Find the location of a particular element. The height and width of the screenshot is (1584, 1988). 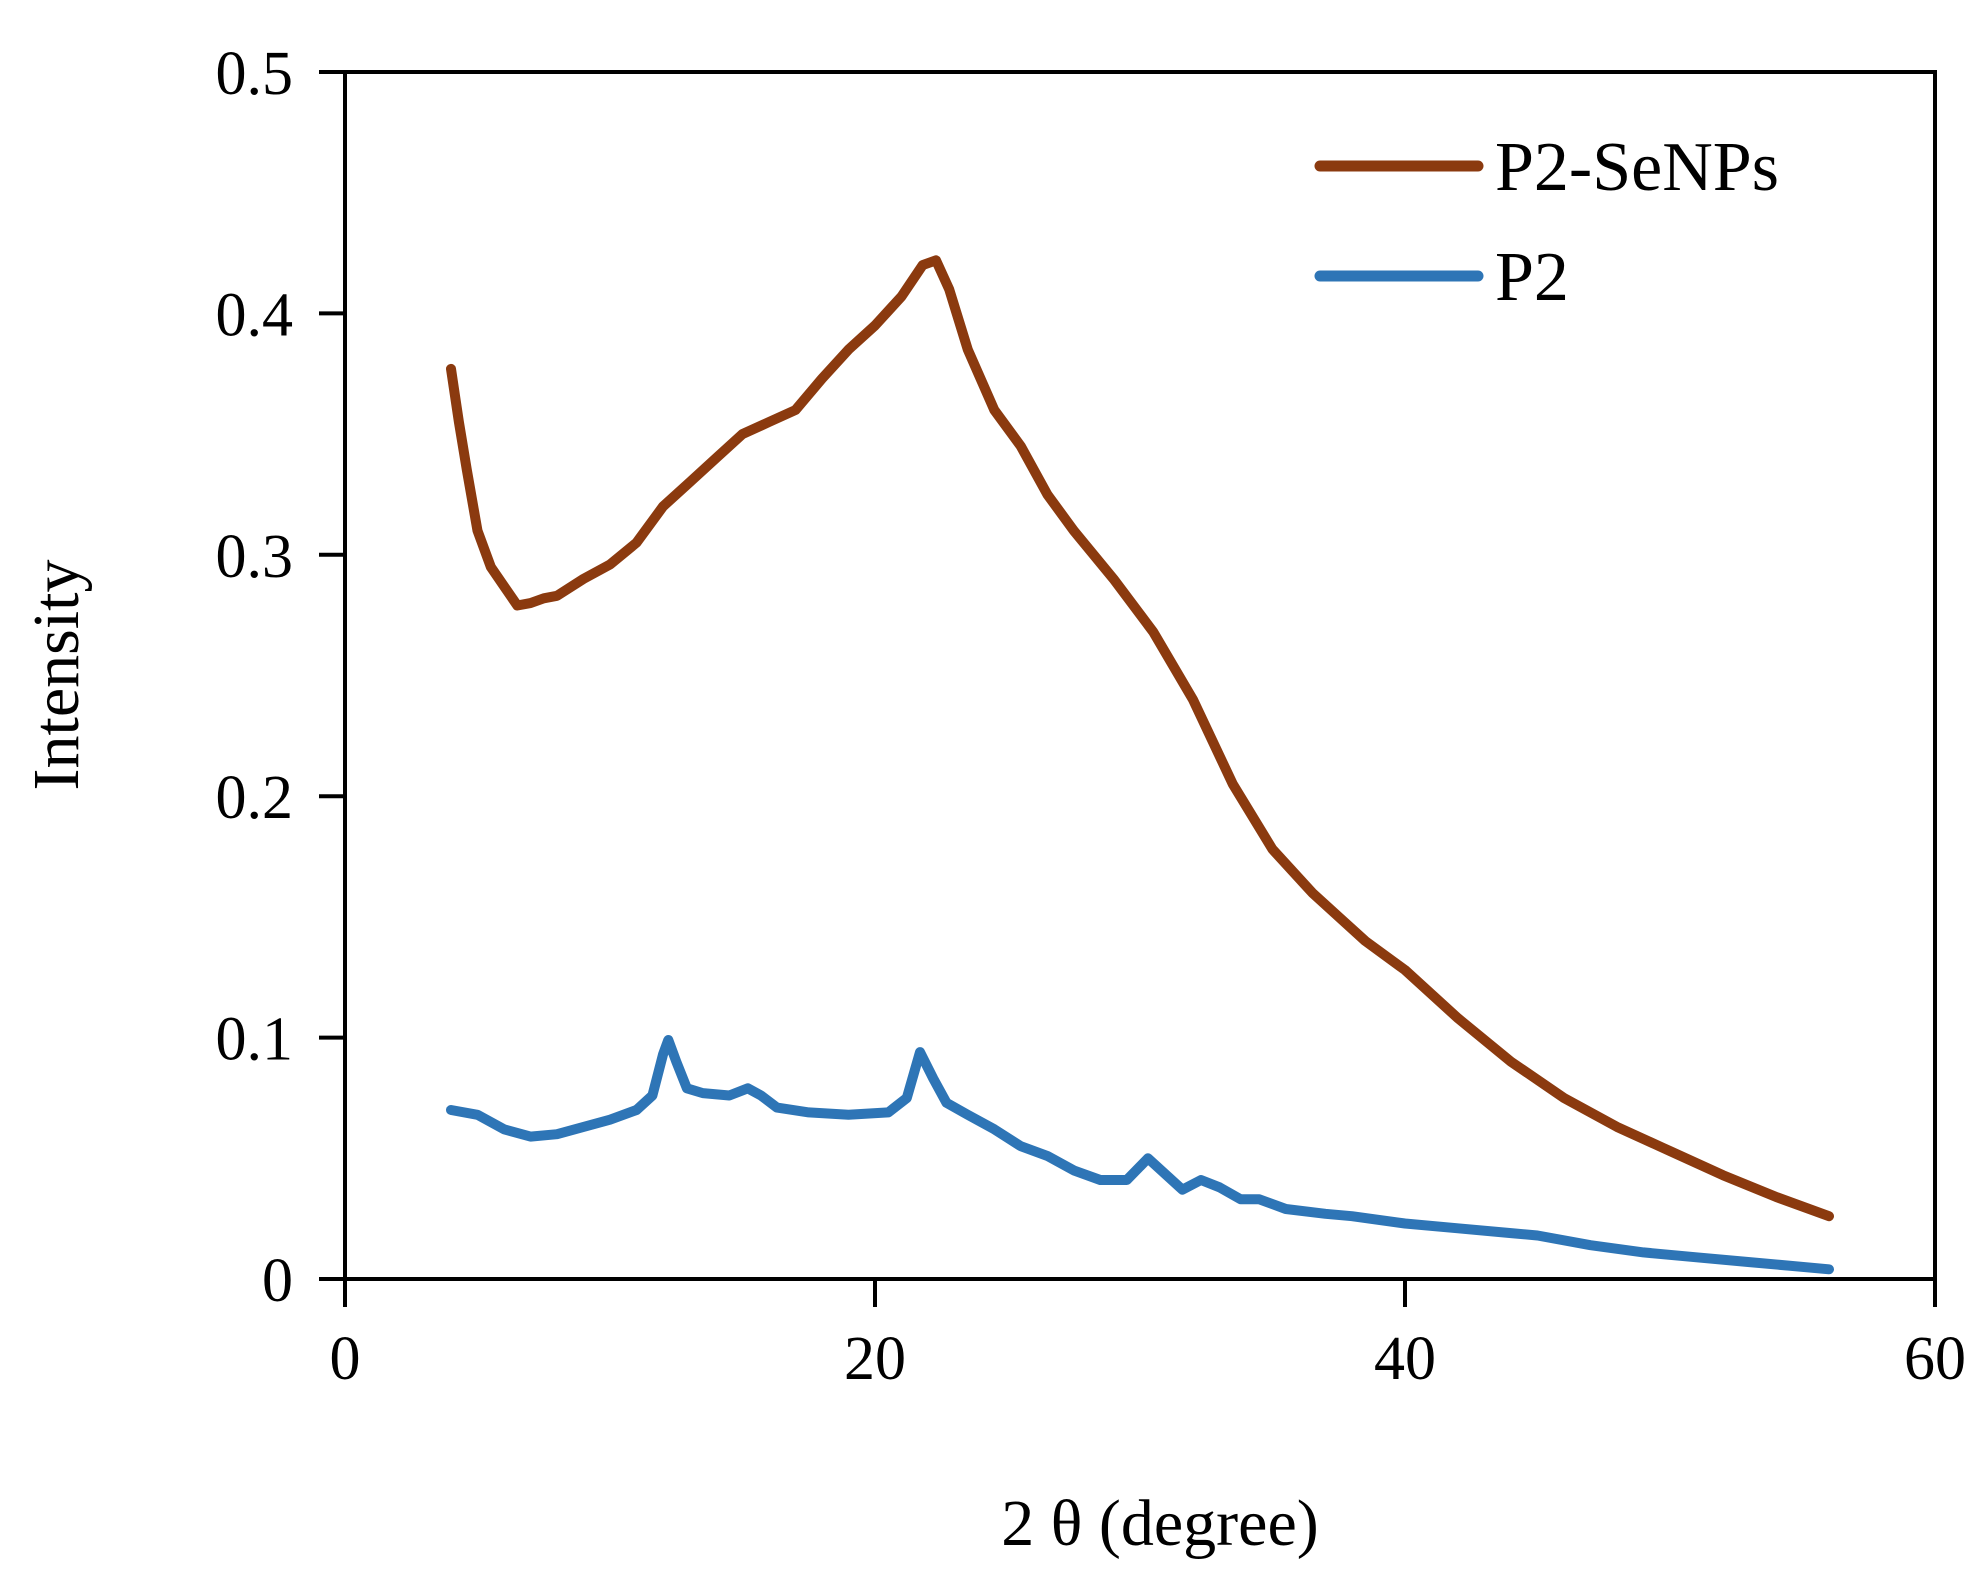

y-tick-label: 0.1 is located at coordinates (255, 1040).